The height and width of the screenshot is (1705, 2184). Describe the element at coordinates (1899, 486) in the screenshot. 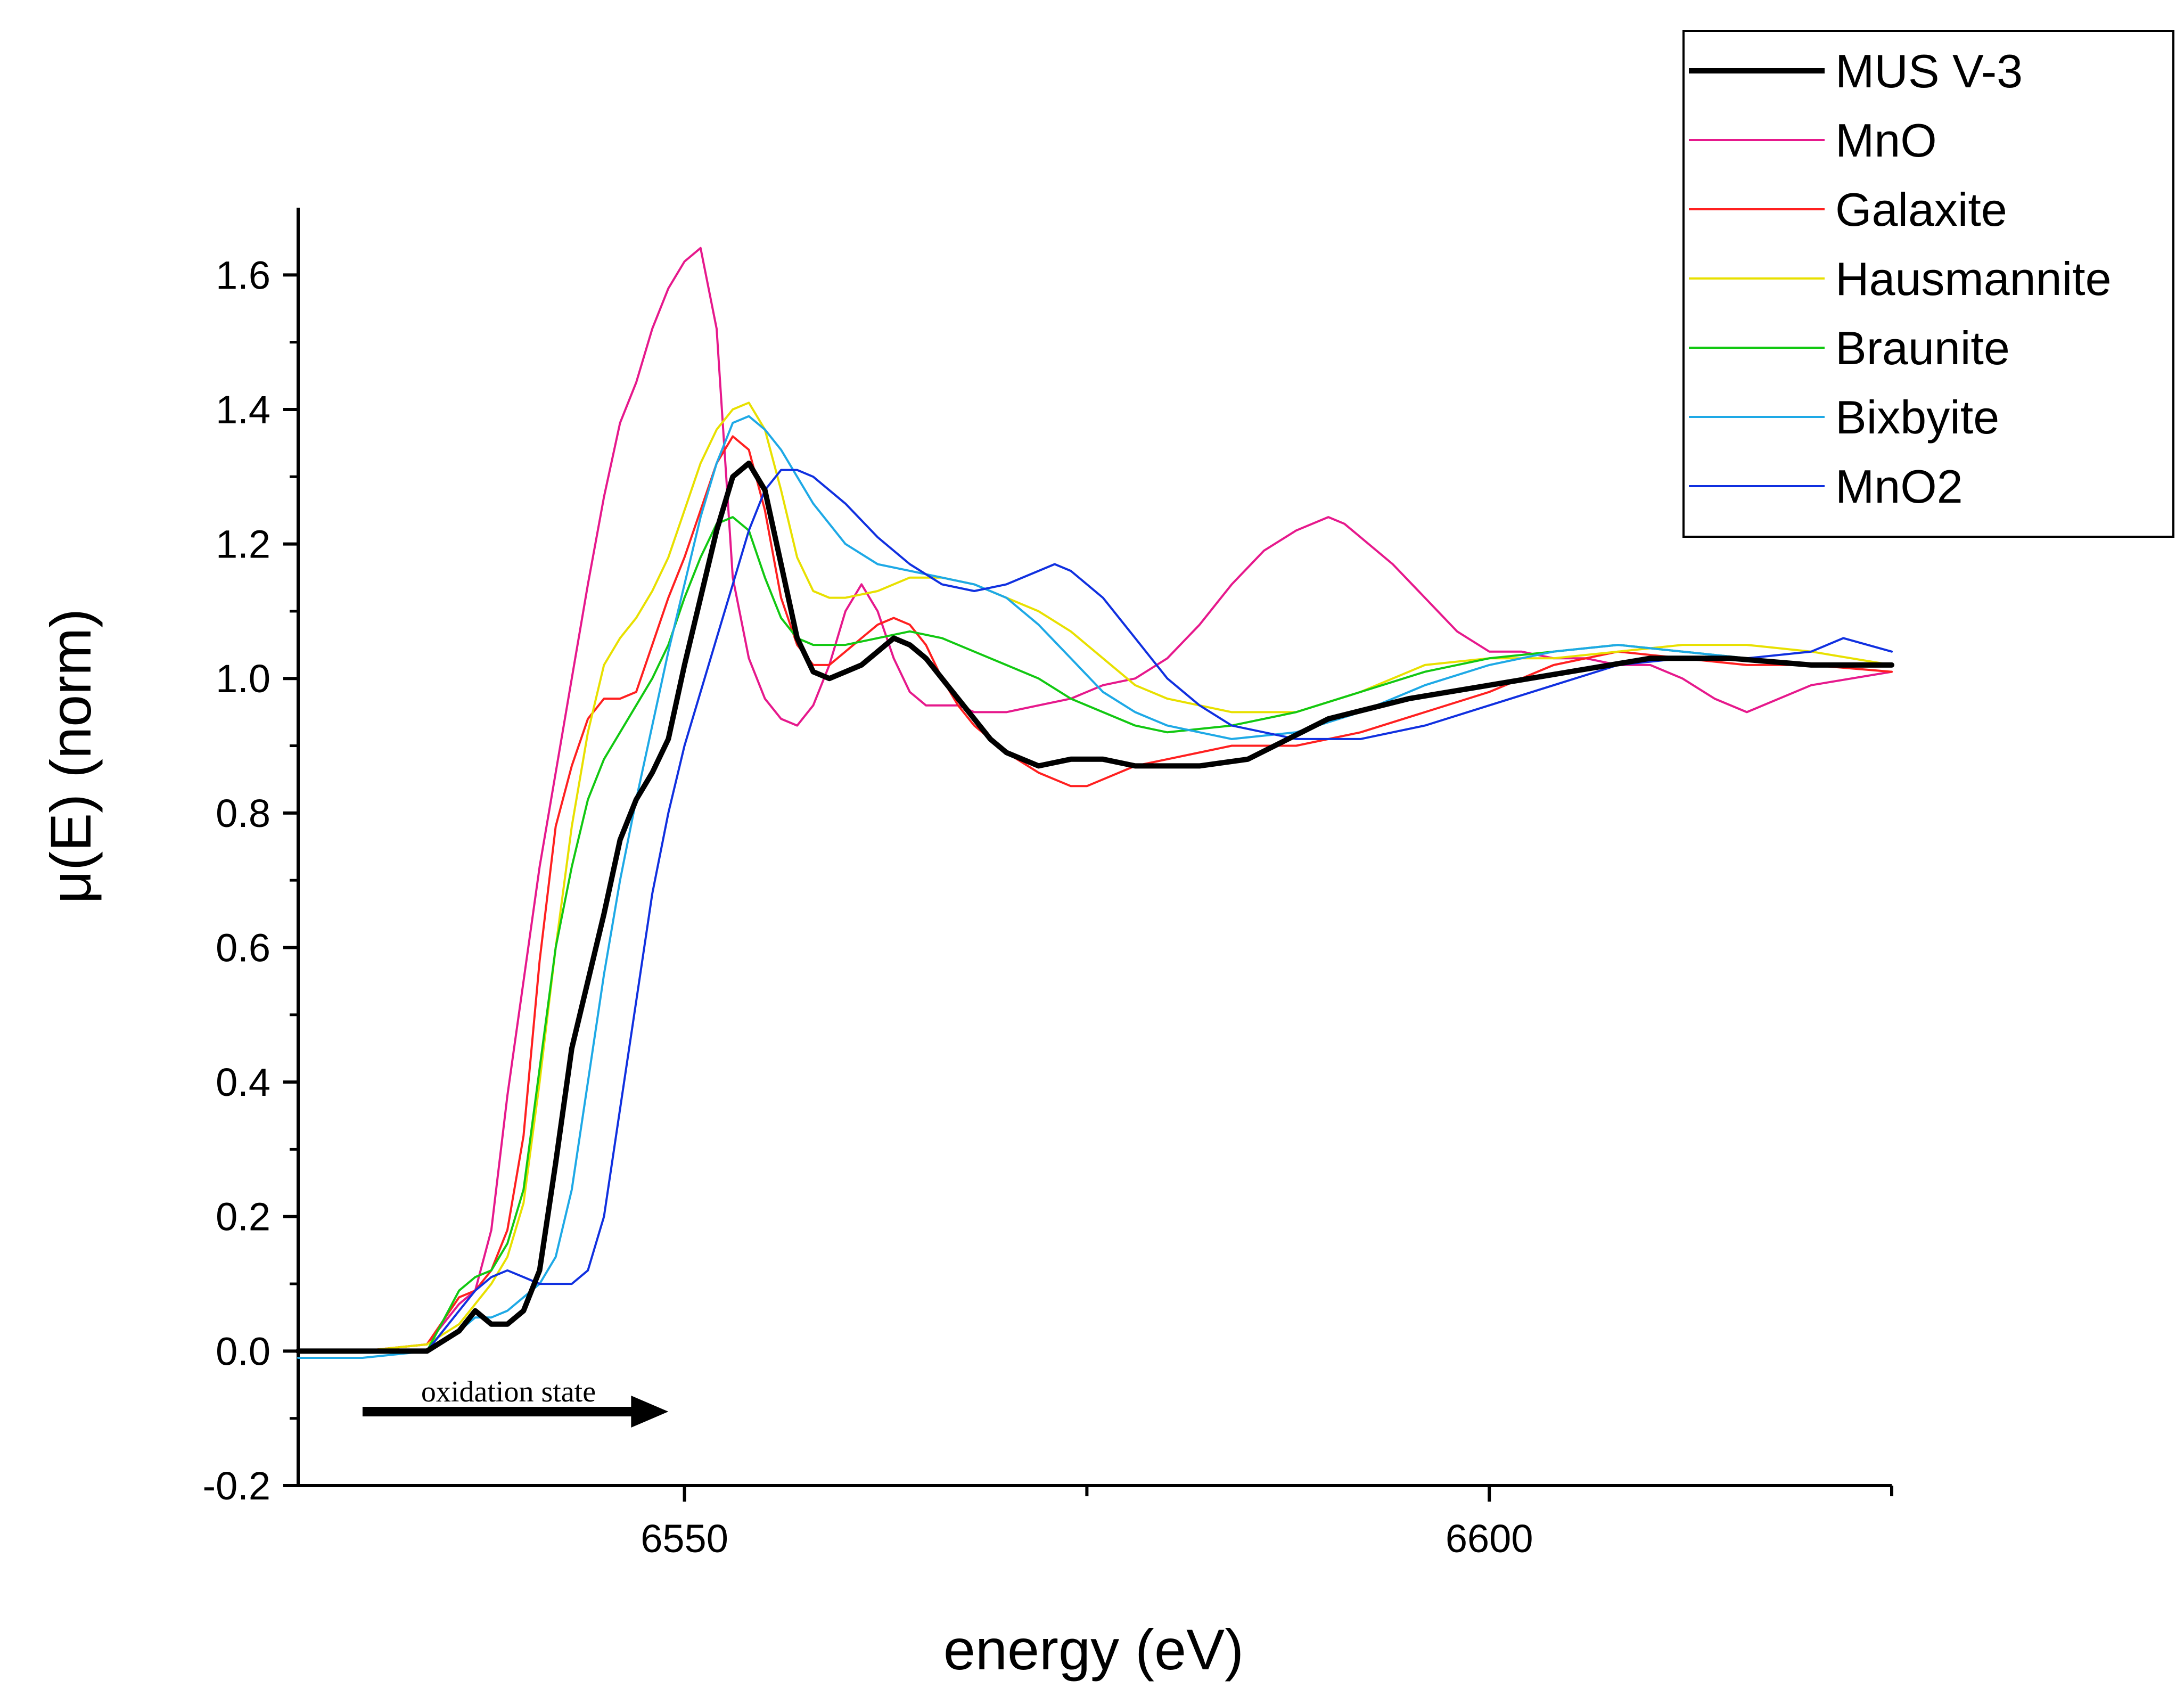

I see `legend-label: MnO2` at that location.